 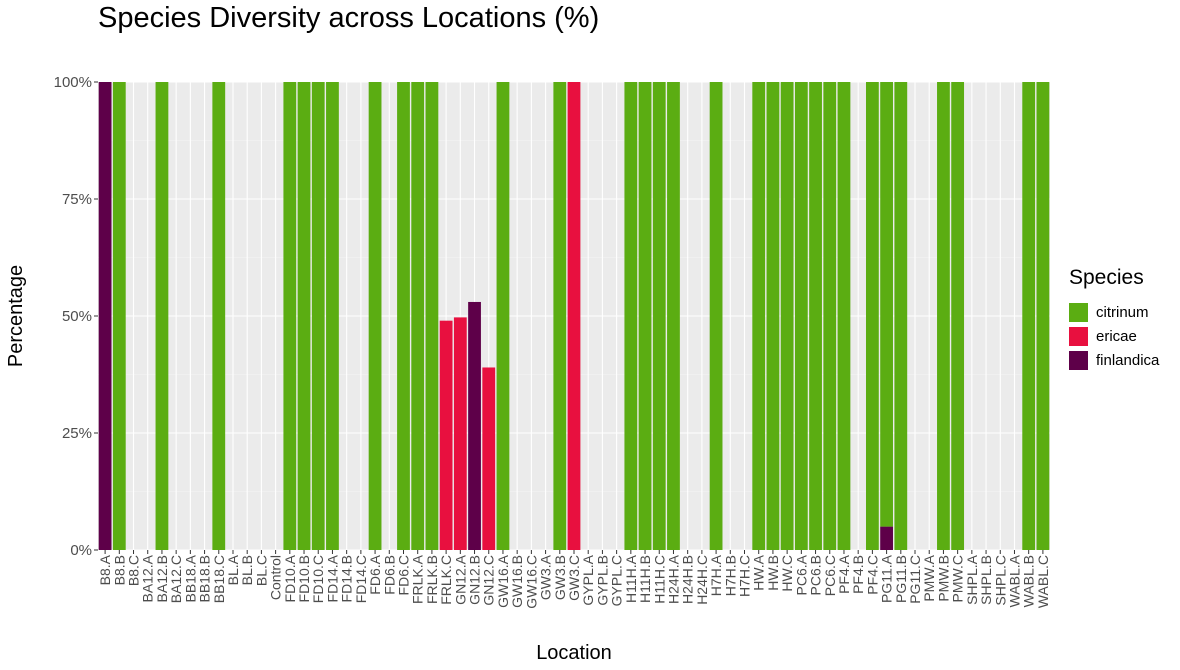 What do you see at coordinates (1014, 580) in the screenshot?
I see `x-tick-label: WABL.A` at bounding box center [1014, 580].